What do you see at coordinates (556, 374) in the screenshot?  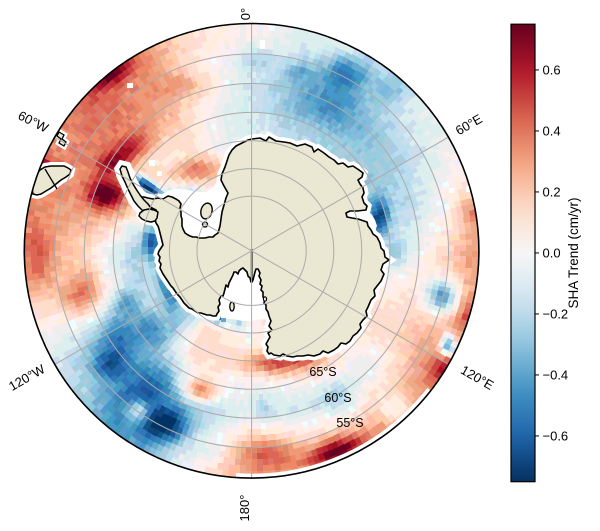 I see `svg-text: −0.4` at bounding box center [556, 374].